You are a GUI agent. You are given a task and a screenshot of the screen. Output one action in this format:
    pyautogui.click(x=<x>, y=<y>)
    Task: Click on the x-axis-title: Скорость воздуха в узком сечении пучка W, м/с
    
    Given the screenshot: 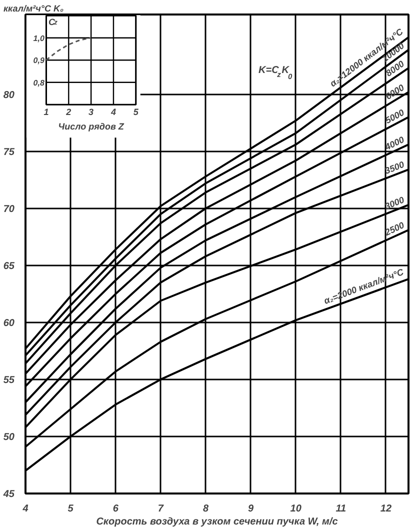 What is the action you would take?
    pyautogui.click(x=217, y=522)
    